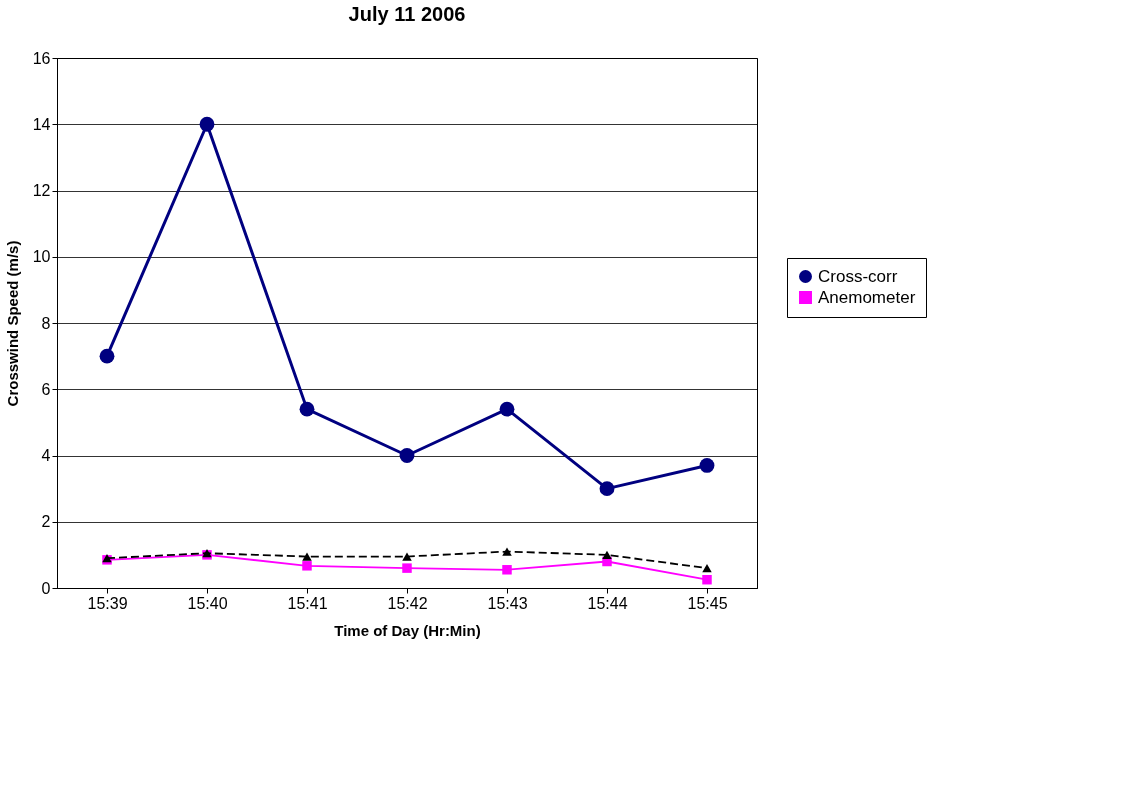 The image size is (1133, 788). Describe the element at coordinates (46, 588) in the screenshot. I see `y-tick-label: 0` at that location.